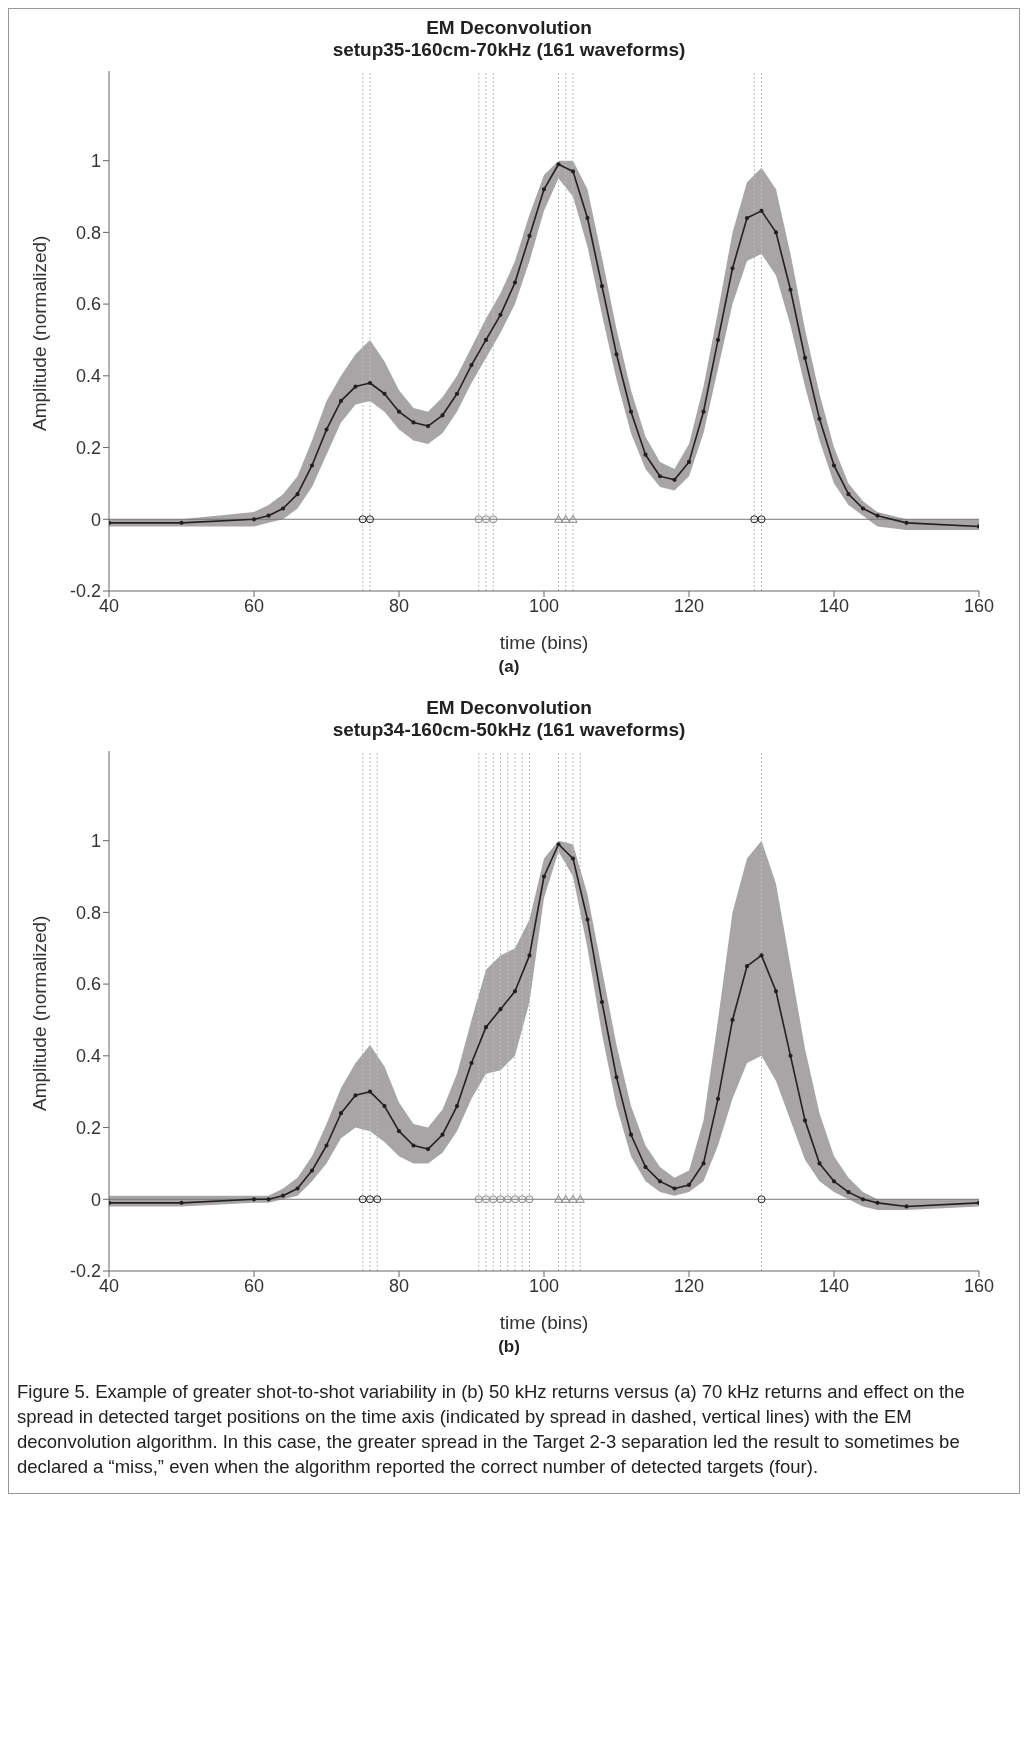  What do you see at coordinates (509, 50) in the screenshot?
I see `chart-subtitle: setup35-160cm-70kHz (161 waveforms)` at bounding box center [509, 50].